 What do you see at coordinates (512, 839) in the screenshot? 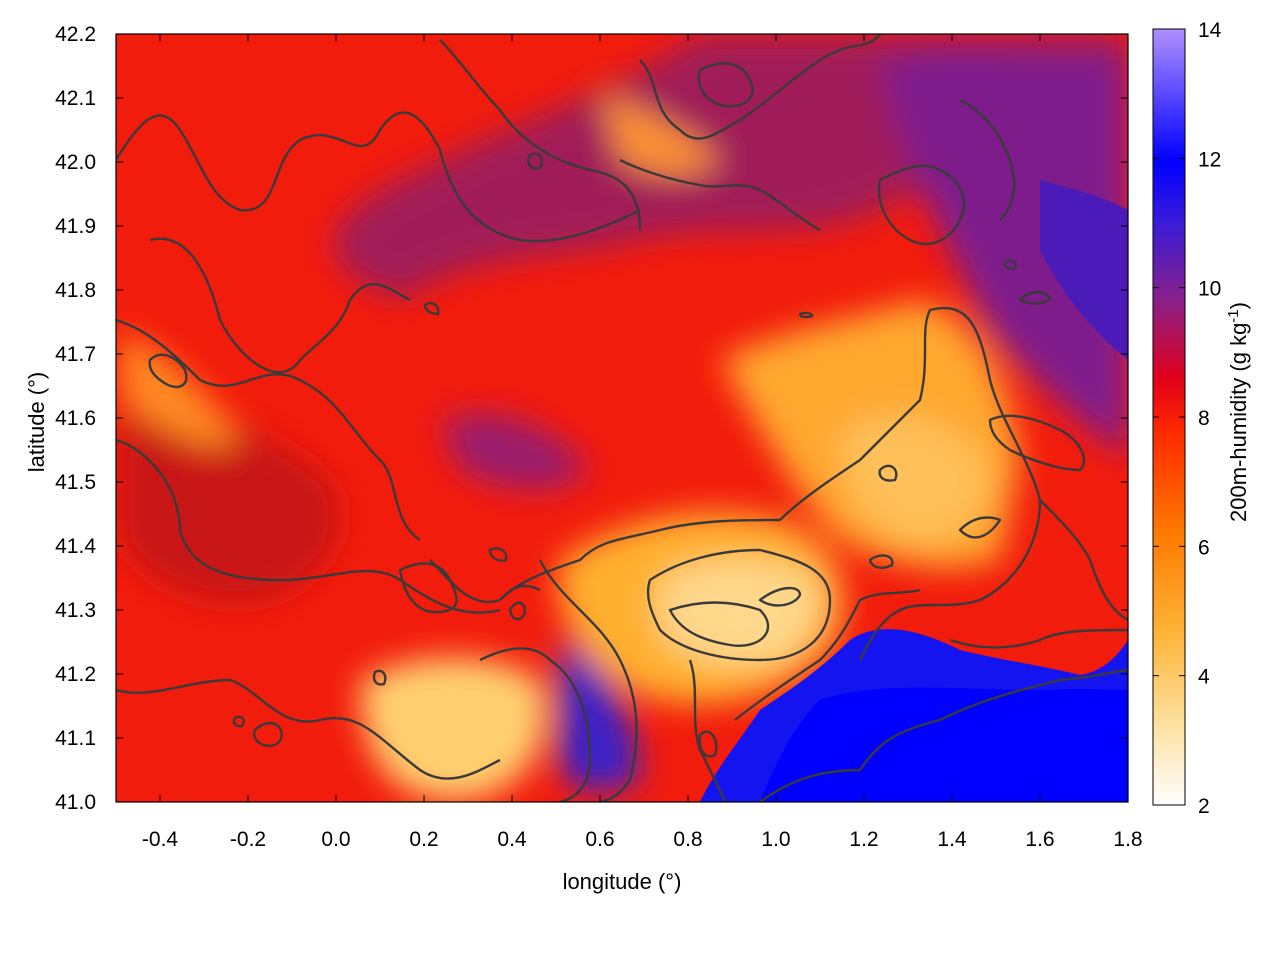
I see `x-tick-label: 0.4` at bounding box center [512, 839].